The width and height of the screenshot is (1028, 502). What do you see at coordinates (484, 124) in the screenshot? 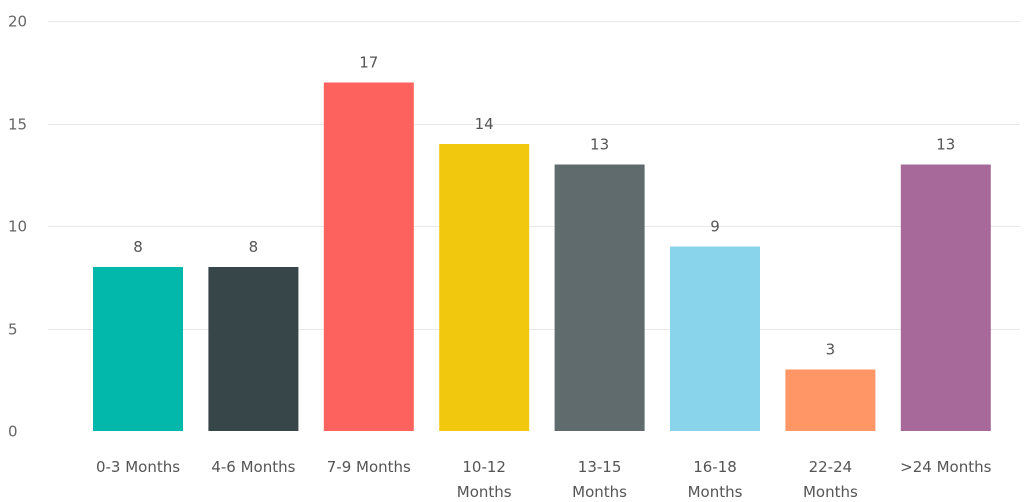
I see `data-label: 14` at bounding box center [484, 124].